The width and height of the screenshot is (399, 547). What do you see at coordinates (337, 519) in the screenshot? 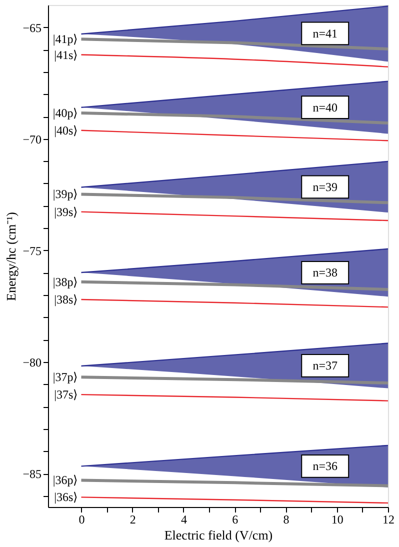
I see `x-tick-label: 10` at bounding box center [337, 519].